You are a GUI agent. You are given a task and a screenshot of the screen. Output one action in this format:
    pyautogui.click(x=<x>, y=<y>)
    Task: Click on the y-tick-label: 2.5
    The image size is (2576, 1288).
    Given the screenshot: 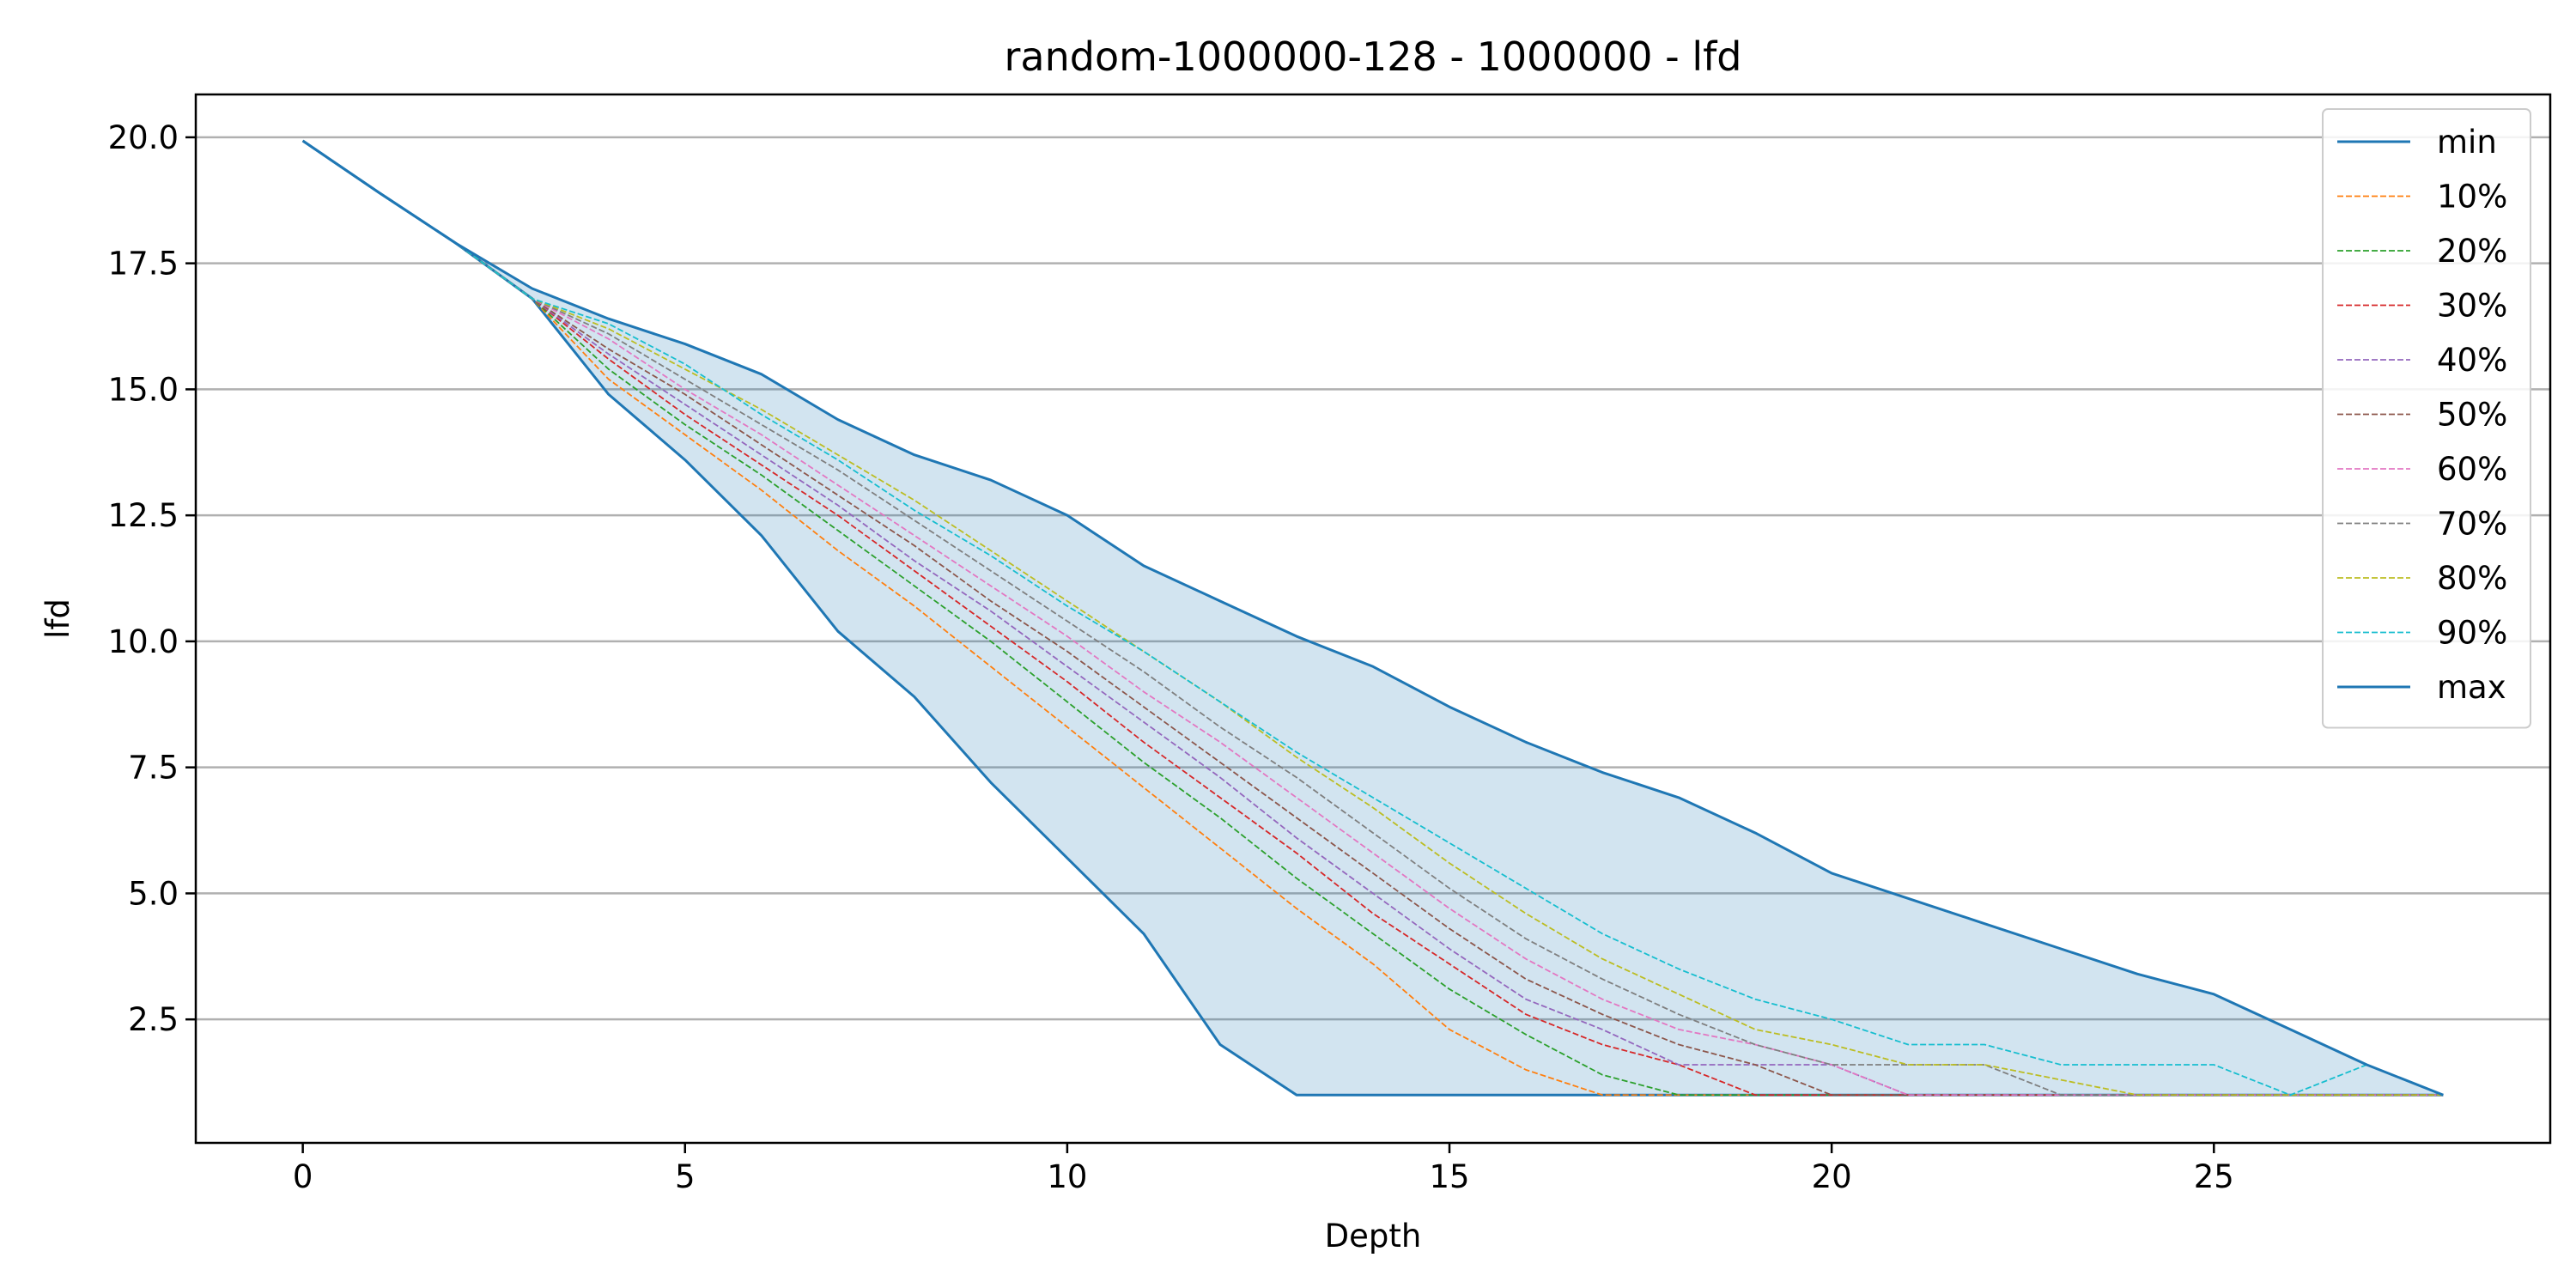 What is the action you would take?
    pyautogui.click(x=153, y=1020)
    